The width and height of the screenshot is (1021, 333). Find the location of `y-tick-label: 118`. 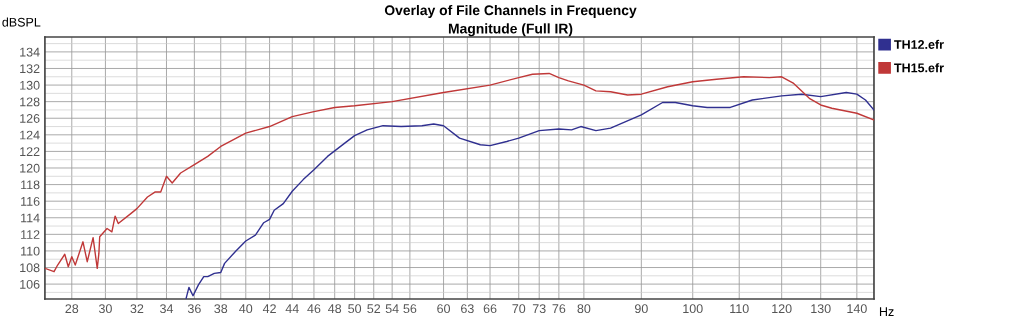

y-tick-label: 118 is located at coordinates (30, 185).